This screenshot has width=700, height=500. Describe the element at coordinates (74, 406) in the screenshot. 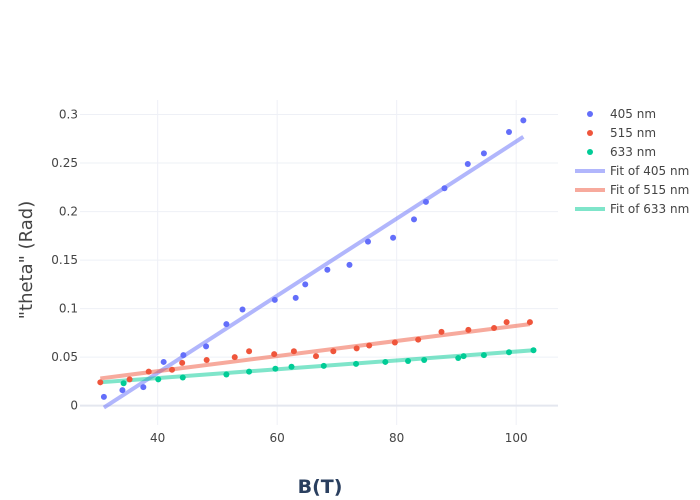

I see `y-tick-label: 0` at that location.